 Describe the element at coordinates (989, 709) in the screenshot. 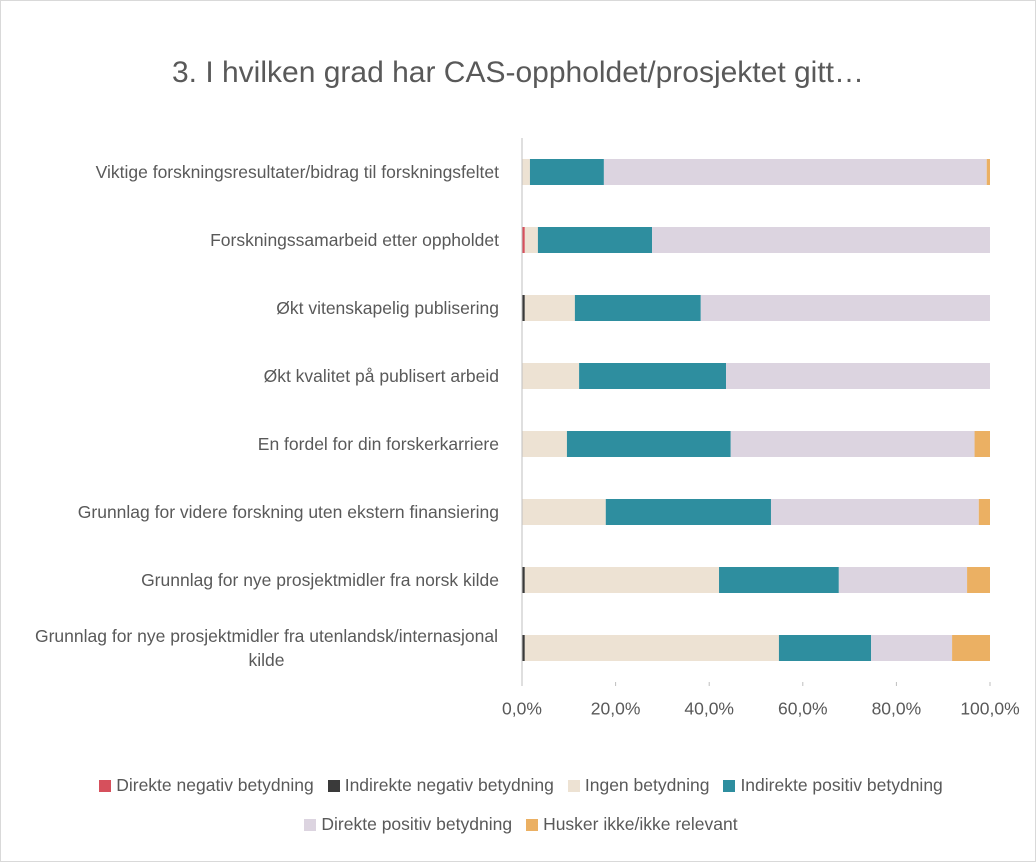

I see `x-tick-label: 100,0%` at that location.